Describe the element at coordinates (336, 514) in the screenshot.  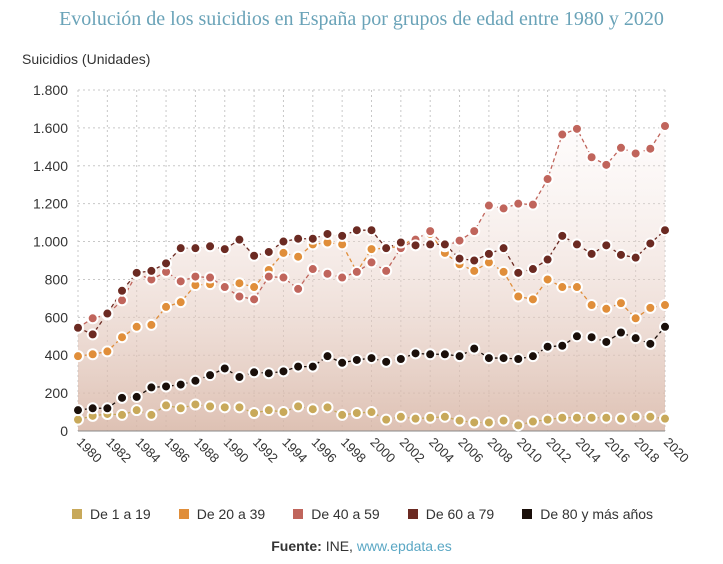
I see `legend-item: De 40 a 59` at that location.